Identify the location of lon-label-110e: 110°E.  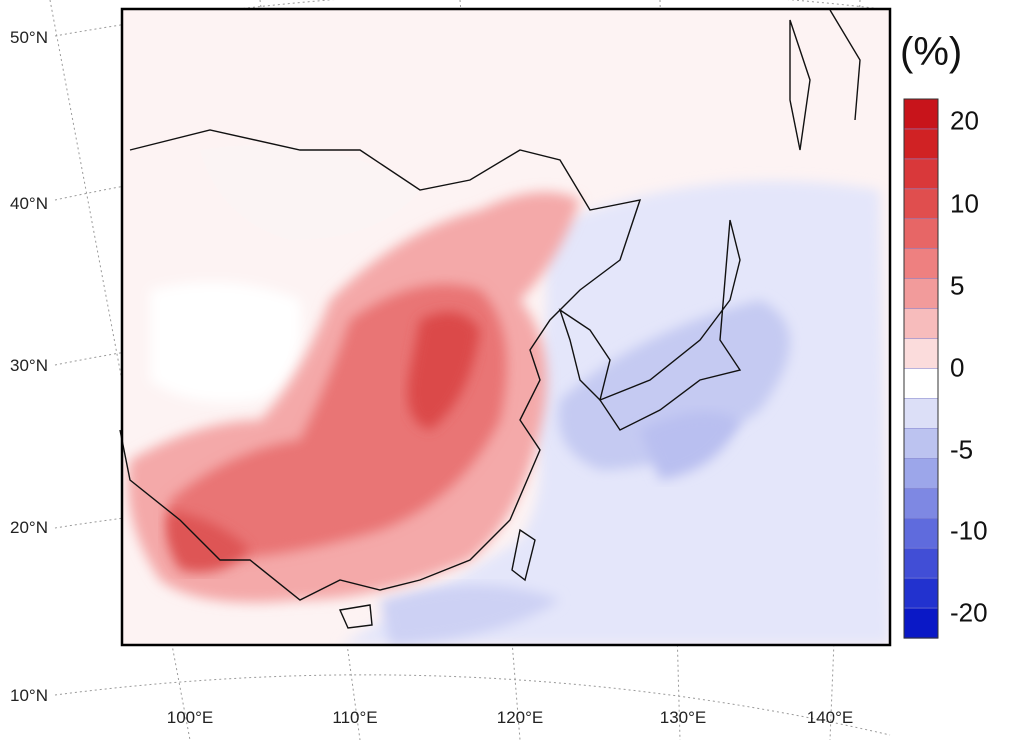
(355, 717).